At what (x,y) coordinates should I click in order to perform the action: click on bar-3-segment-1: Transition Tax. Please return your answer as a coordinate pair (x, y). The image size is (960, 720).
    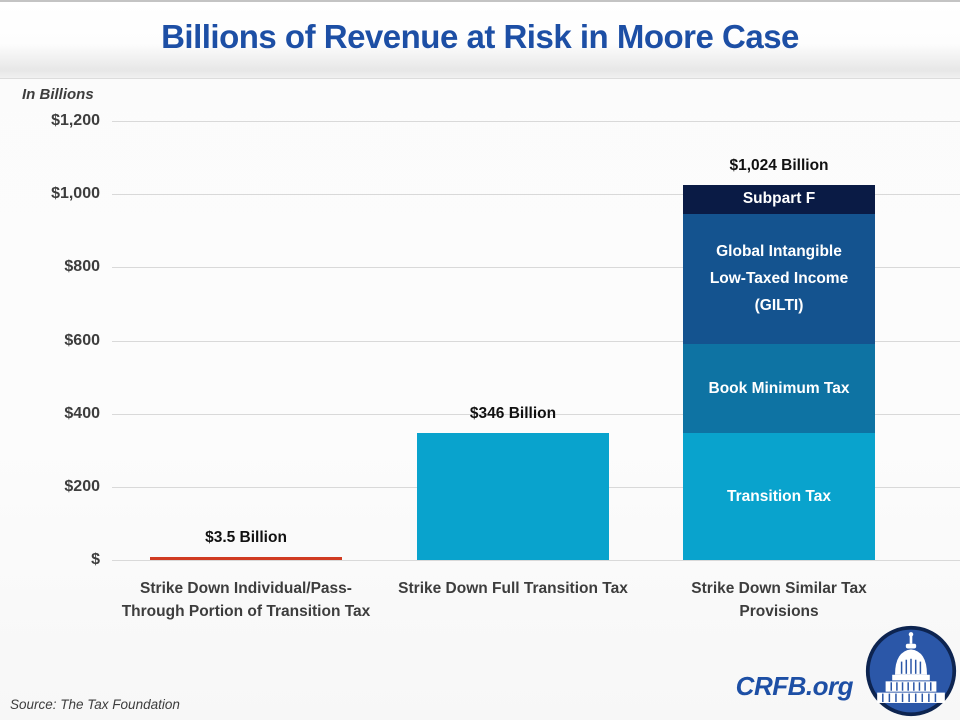
    Looking at the image, I should click on (779, 496).